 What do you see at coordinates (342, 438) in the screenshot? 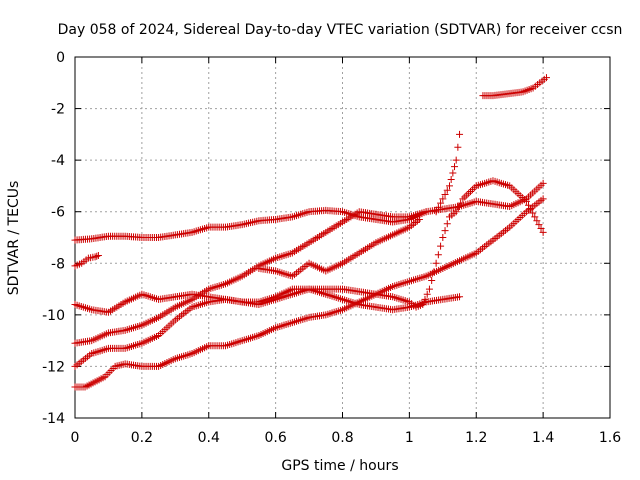
I see `x-tick-label: 0.8` at bounding box center [342, 438].